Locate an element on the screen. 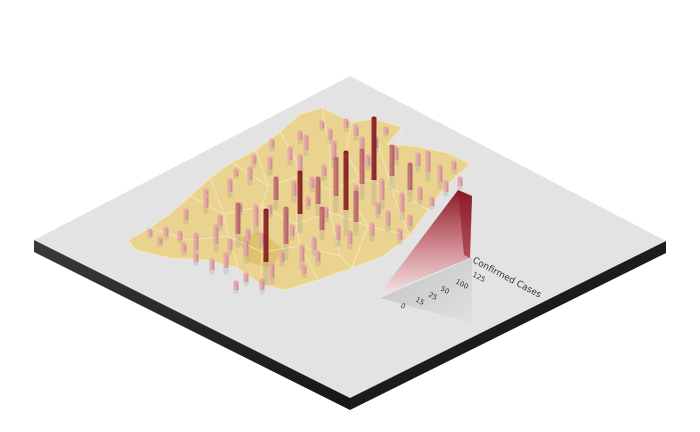 This screenshot has height=432, width=700. legend-color-ramp is located at coordinates (425, 243).